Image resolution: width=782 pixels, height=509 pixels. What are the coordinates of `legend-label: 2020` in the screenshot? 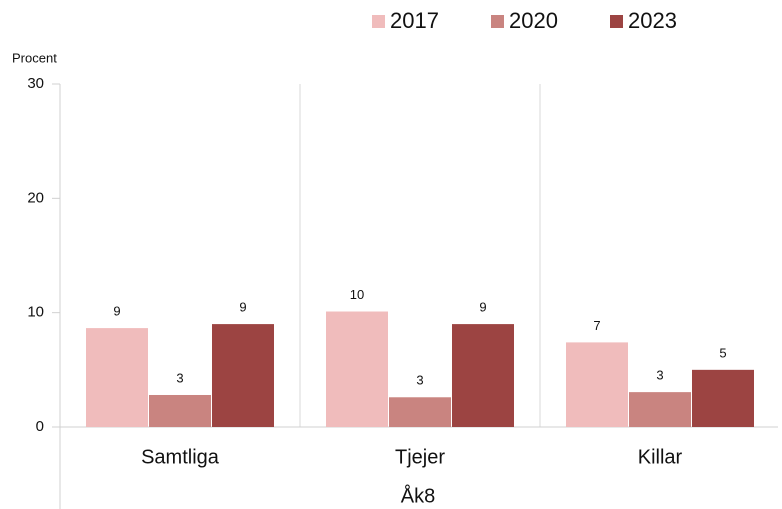 It's located at (533, 20).